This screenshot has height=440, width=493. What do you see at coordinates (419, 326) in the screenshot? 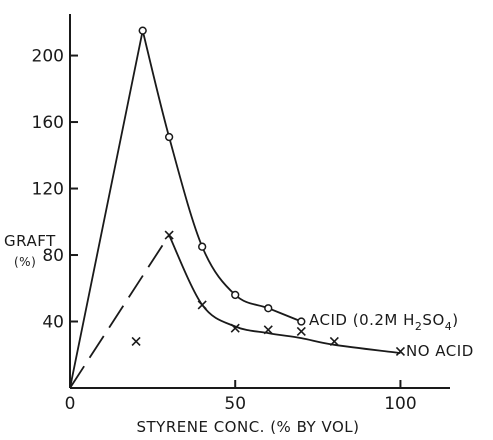
I see `series-label-acid-sub1: 2` at bounding box center [419, 326].